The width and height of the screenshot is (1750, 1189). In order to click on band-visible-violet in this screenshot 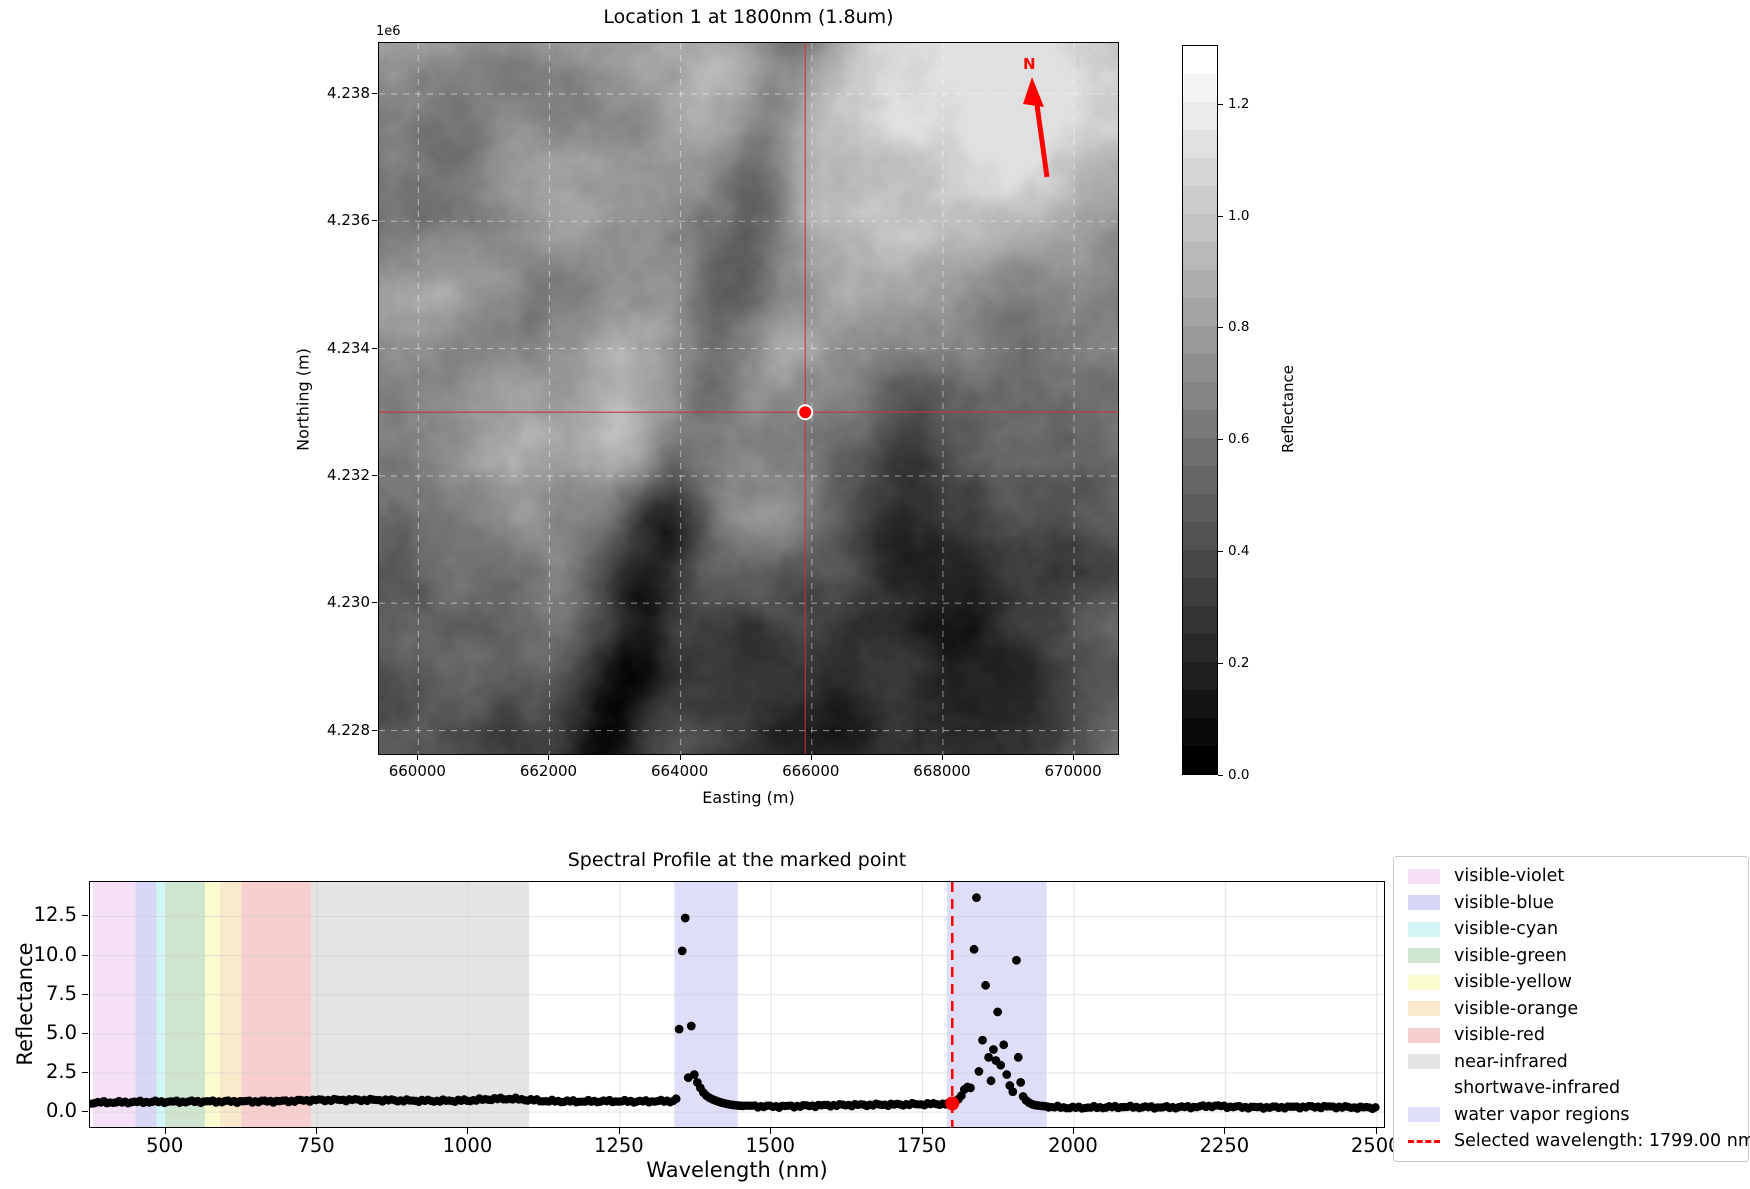, I will do `click(114, 1004)`.